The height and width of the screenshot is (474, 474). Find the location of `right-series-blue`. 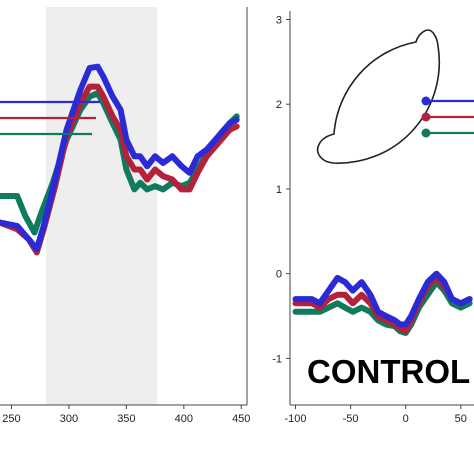

right-series-blue is located at coordinates (382, 299).